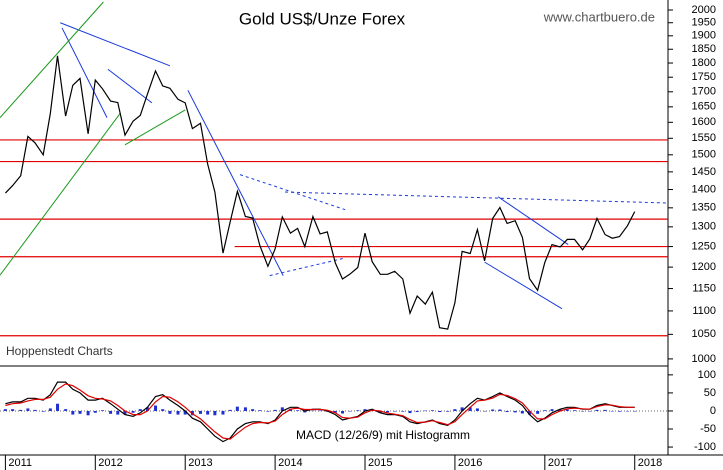 This screenshot has width=723, height=470. Describe the element at coordinates (704, 267) in the screenshot. I see `y-tick-label: 1200` at that location.